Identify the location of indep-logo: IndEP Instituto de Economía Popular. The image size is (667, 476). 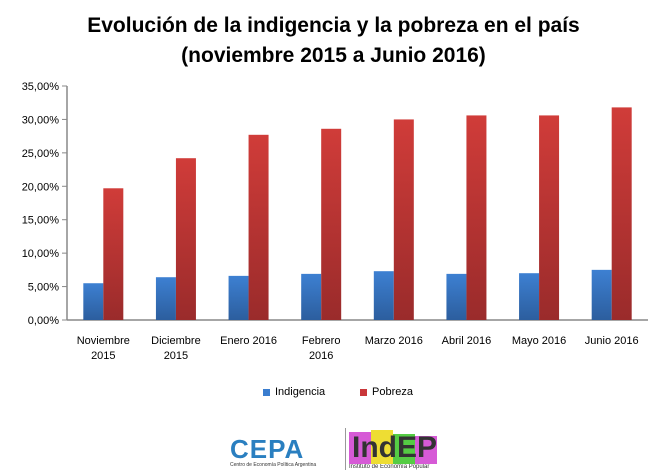
(393, 449).